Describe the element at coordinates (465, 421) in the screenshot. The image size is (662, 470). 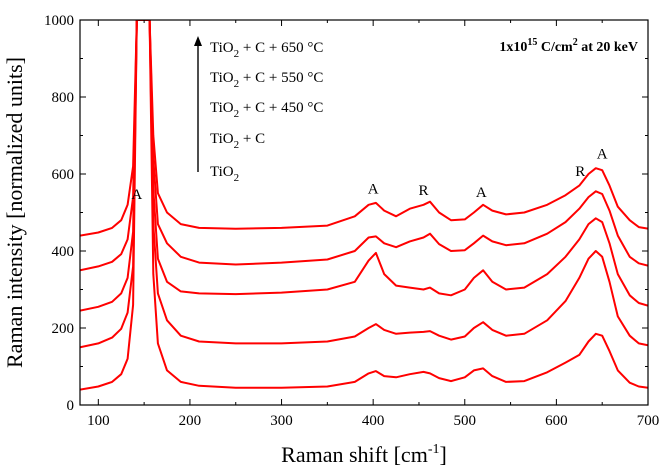
I see `x-tick-label: 500` at that location.